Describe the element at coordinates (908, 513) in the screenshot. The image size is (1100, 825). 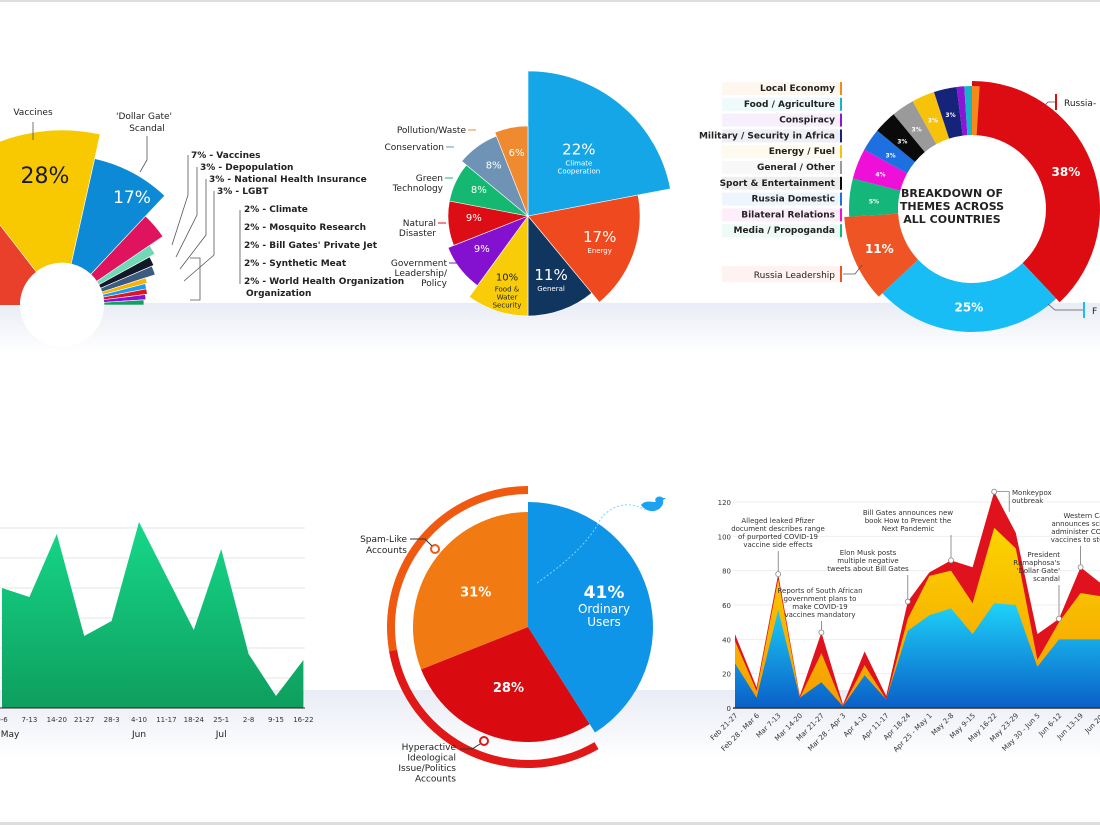
I see `annotation-text: Bill Gates announces new` at that location.